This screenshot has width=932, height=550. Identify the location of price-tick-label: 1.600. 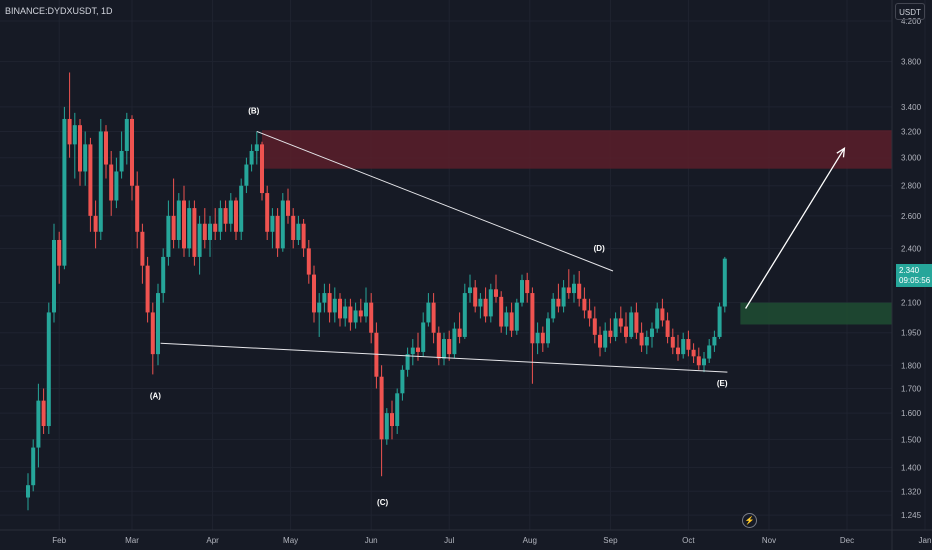
(911, 413).